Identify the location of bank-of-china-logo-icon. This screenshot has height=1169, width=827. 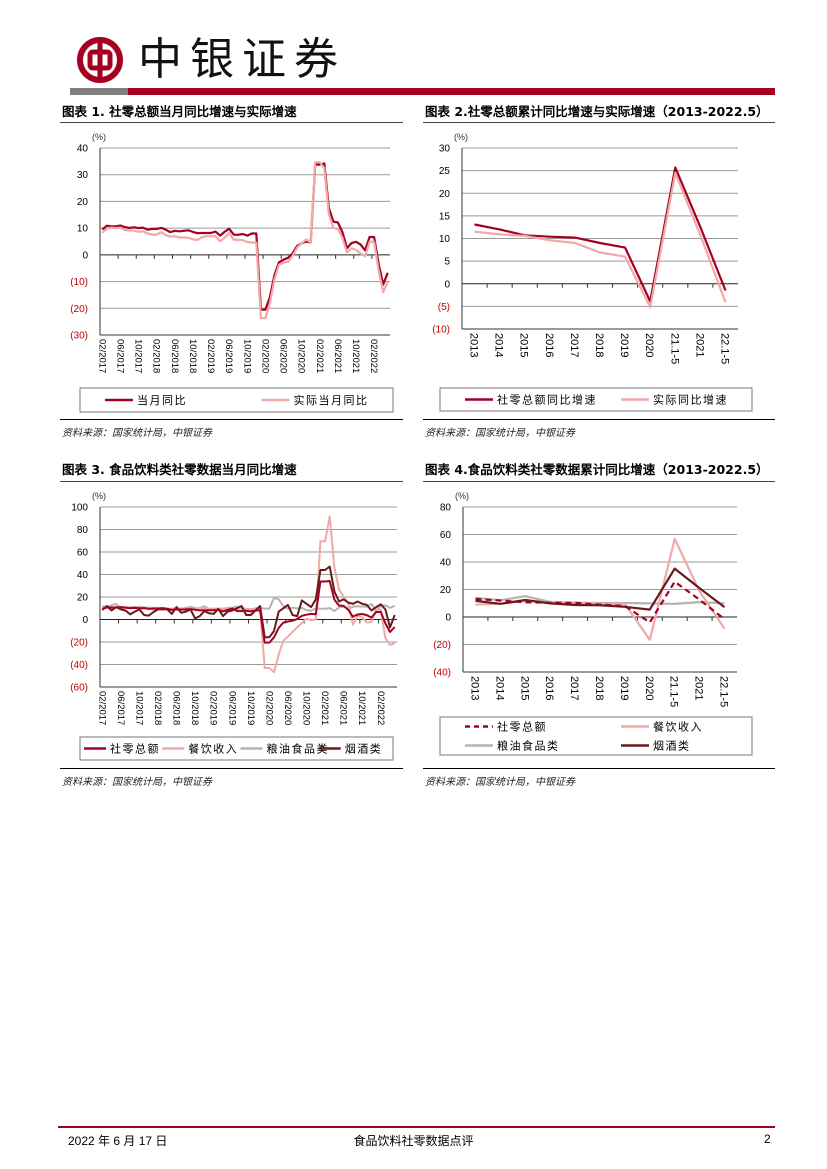
(100, 60).